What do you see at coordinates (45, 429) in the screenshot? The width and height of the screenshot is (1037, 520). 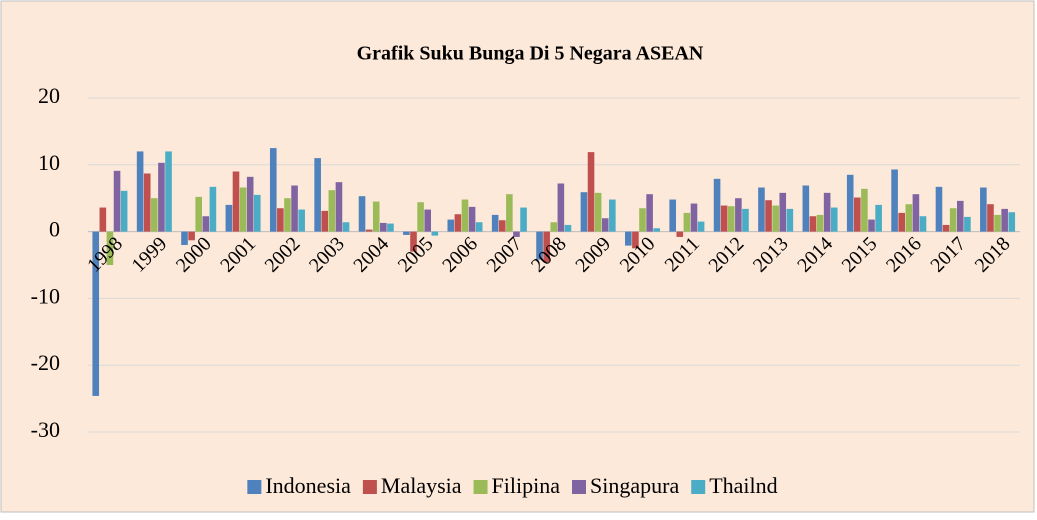 I see `y-tick-label: -30` at bounding box center [45, 429].